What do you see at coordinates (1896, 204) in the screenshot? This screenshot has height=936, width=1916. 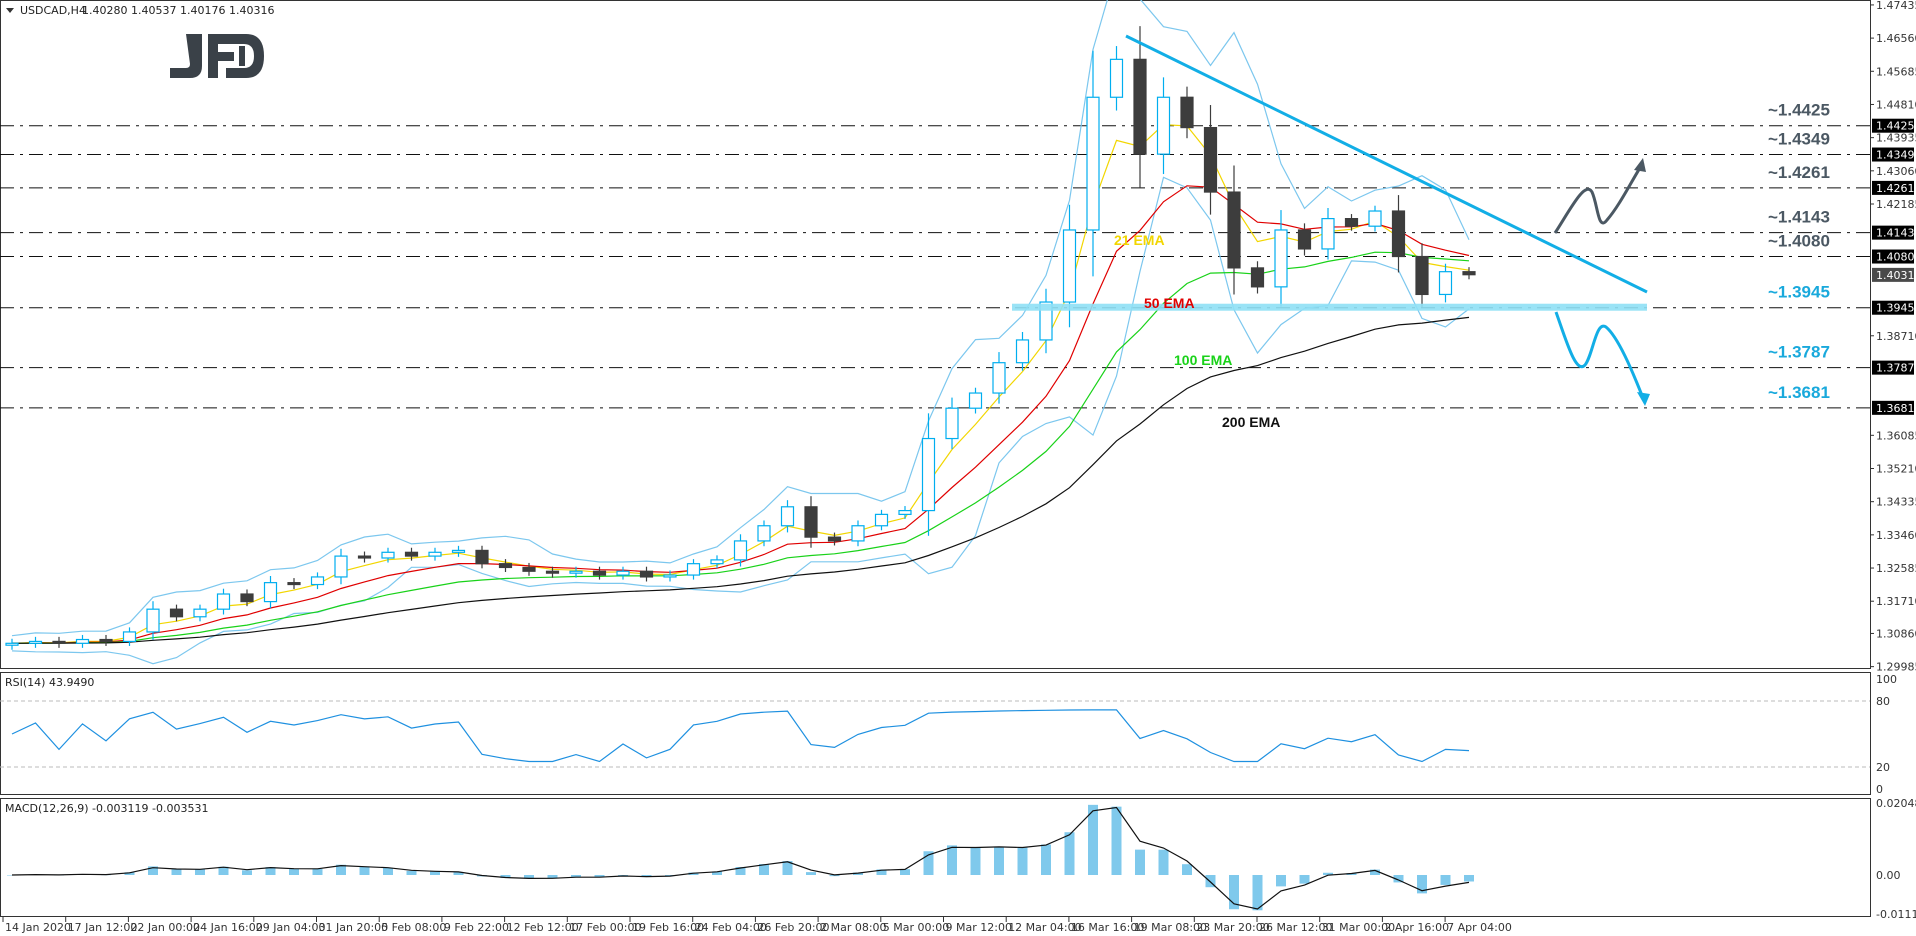 I see `price-tick-label: 1.42185` at bounding box center [1896, 204].